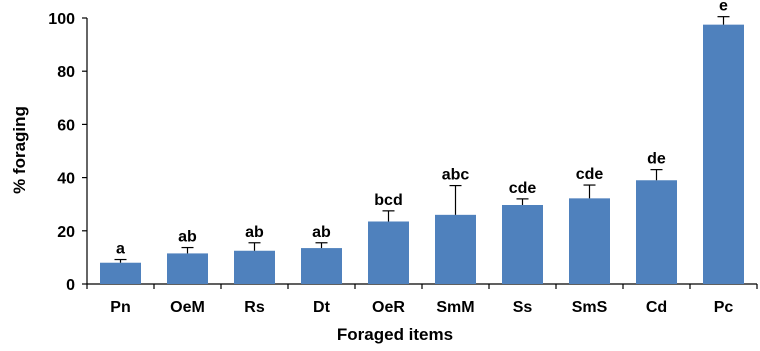  Describe the element at coordinates (455, 249) in the screenshot. I see `bar-SmM` at that location.